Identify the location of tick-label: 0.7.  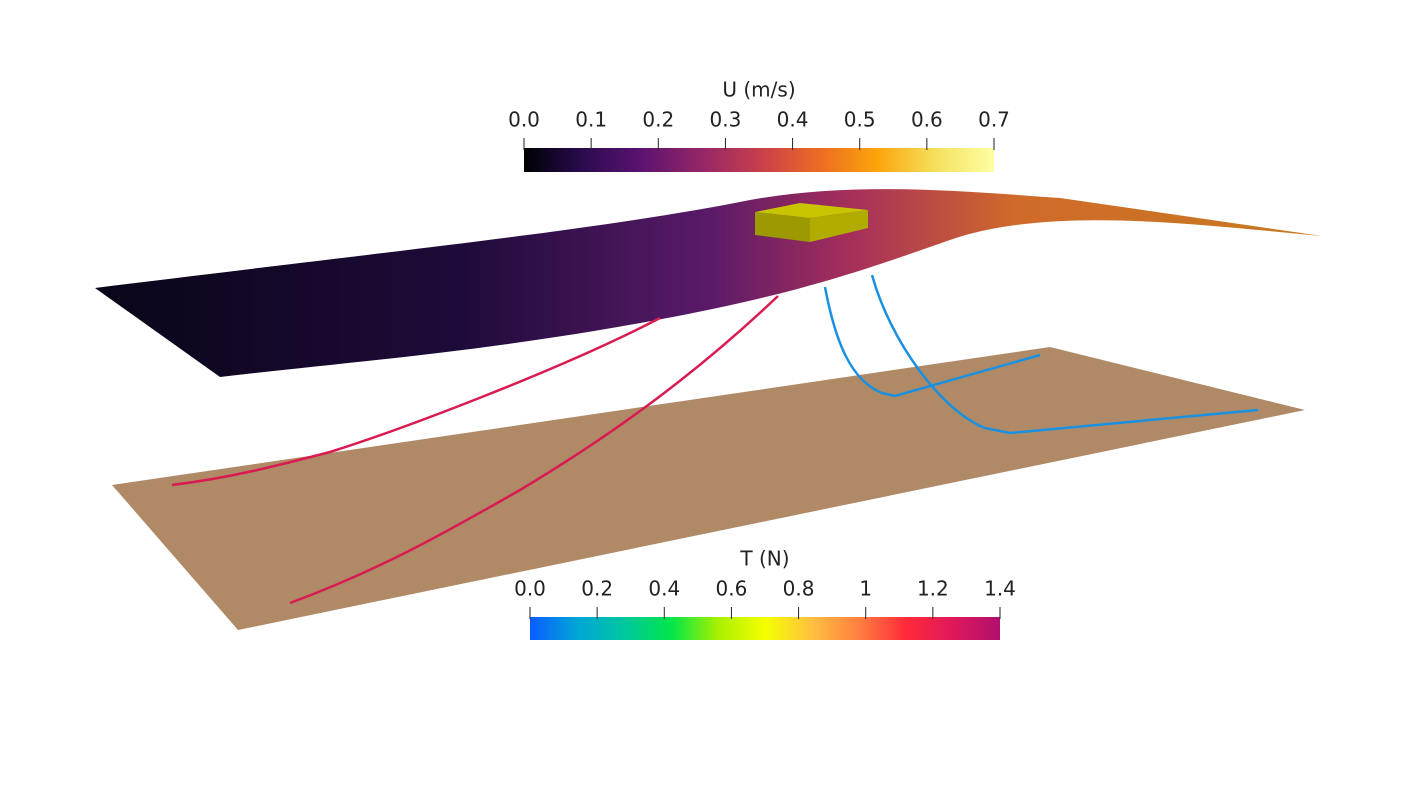
(994, 120).